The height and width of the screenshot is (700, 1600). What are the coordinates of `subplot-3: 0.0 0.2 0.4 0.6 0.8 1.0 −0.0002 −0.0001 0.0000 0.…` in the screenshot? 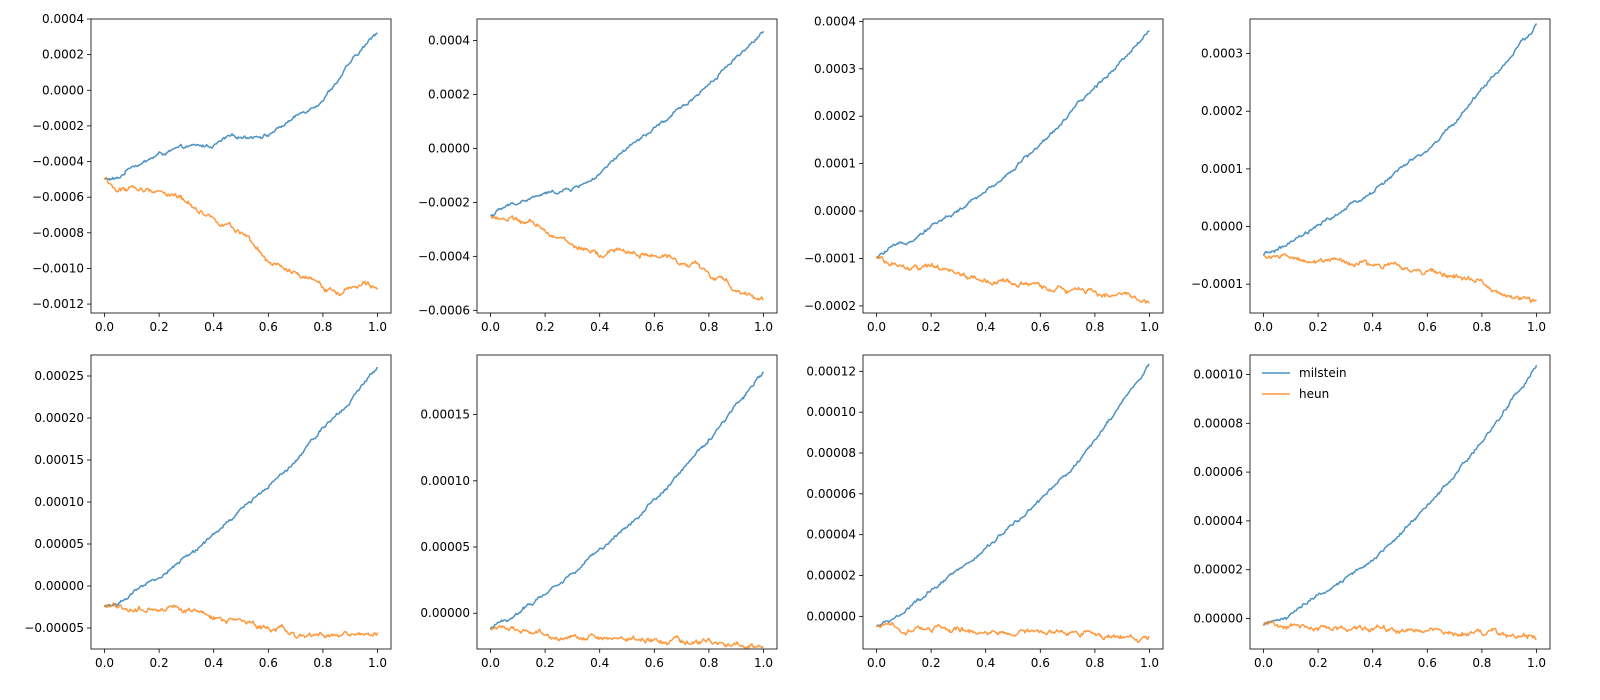 It's located at (984, 174).